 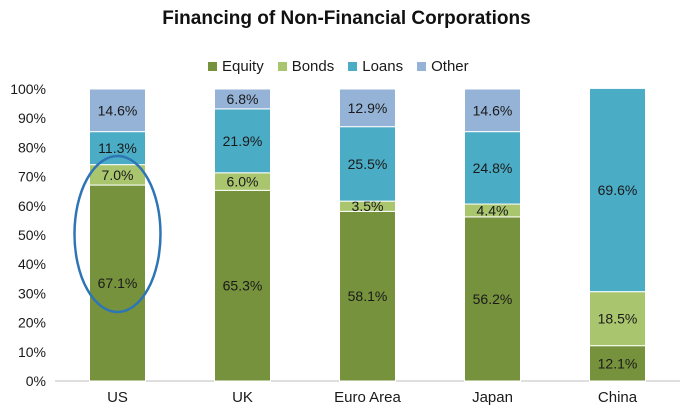 What do you see at coordinates (28, 89) in the screenshot?
I see `y-tick-label: 100%` at bounding box center [28, 89].